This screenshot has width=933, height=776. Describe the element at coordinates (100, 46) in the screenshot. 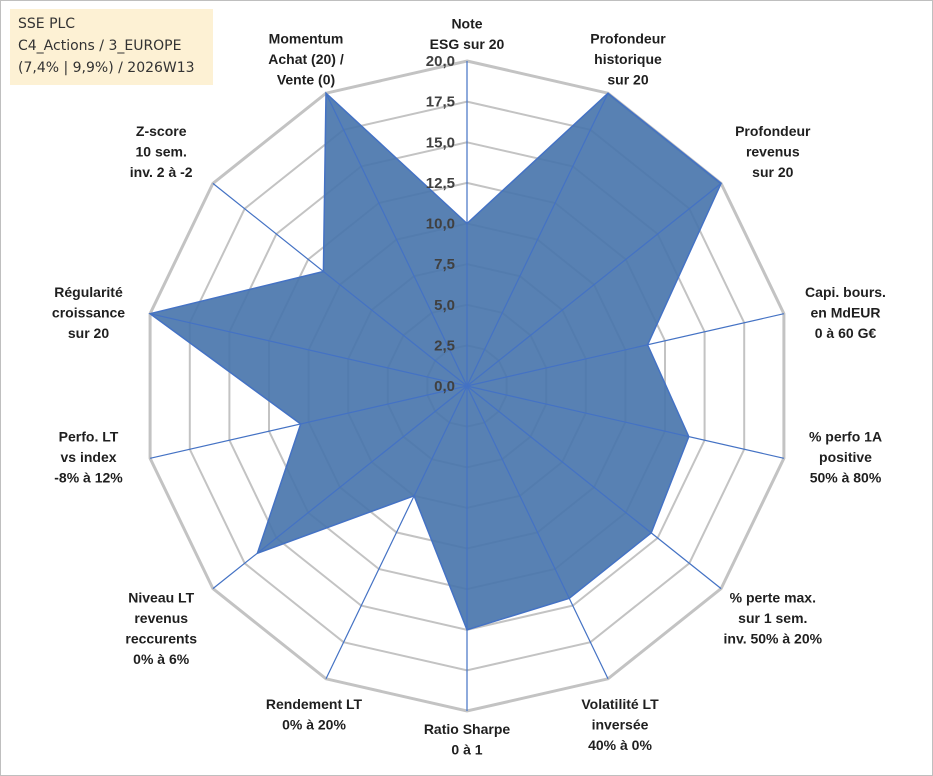

I see `info-category: C4_Actions / 3_EUROPE` at that location.